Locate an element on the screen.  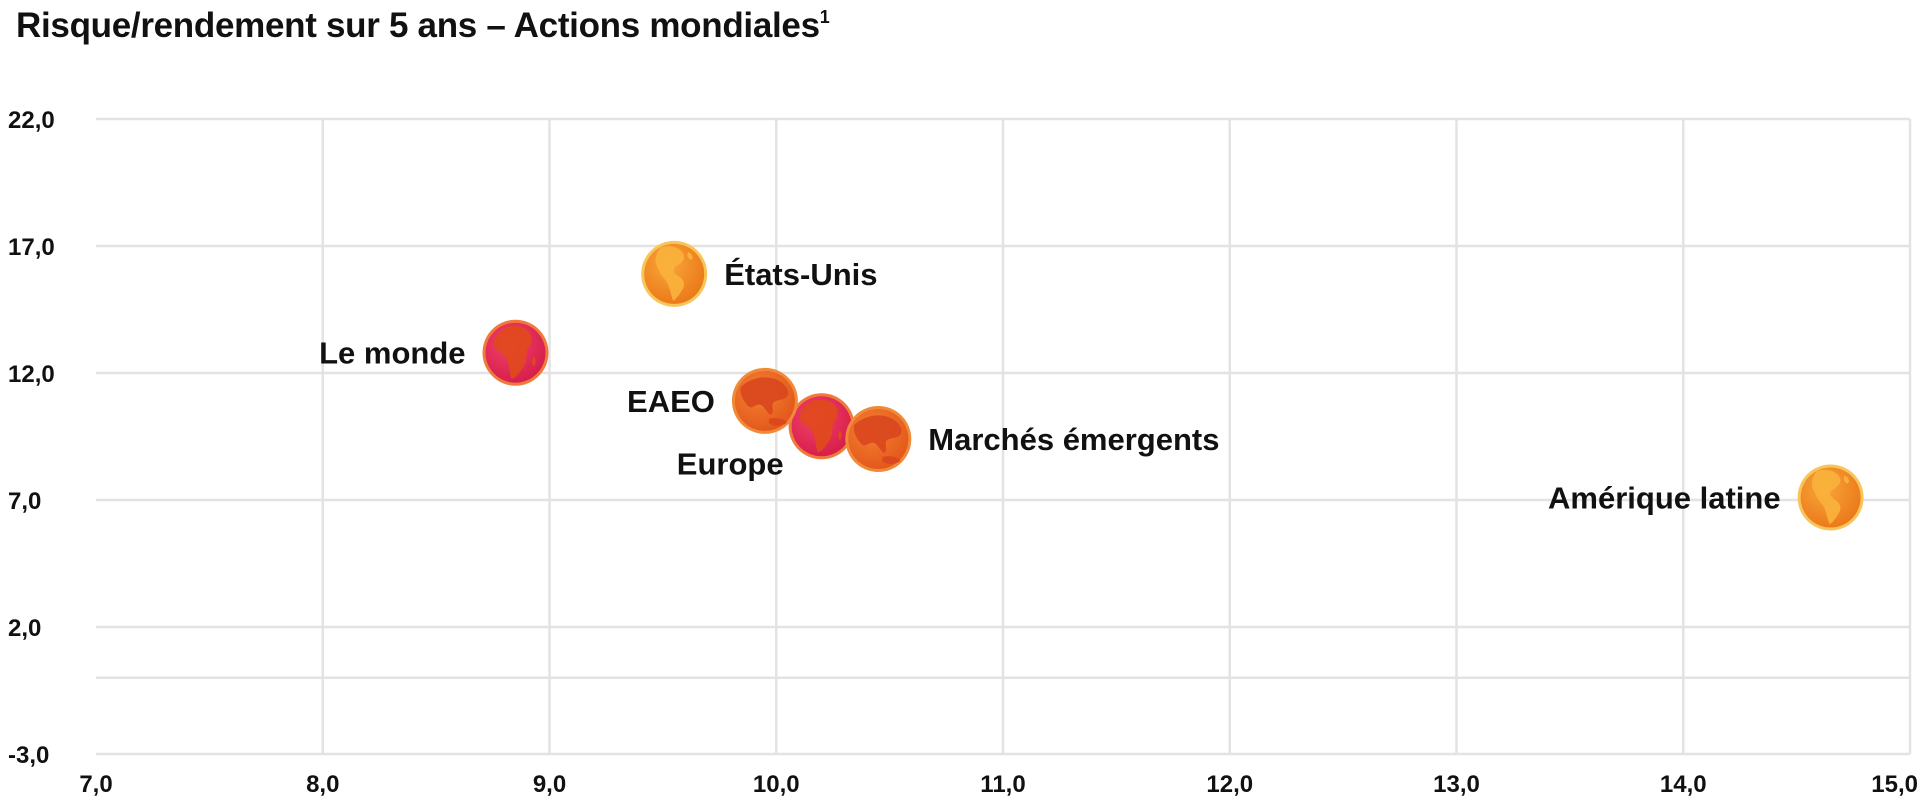
point-label: États-Unis is located at coordinates (800, 274).